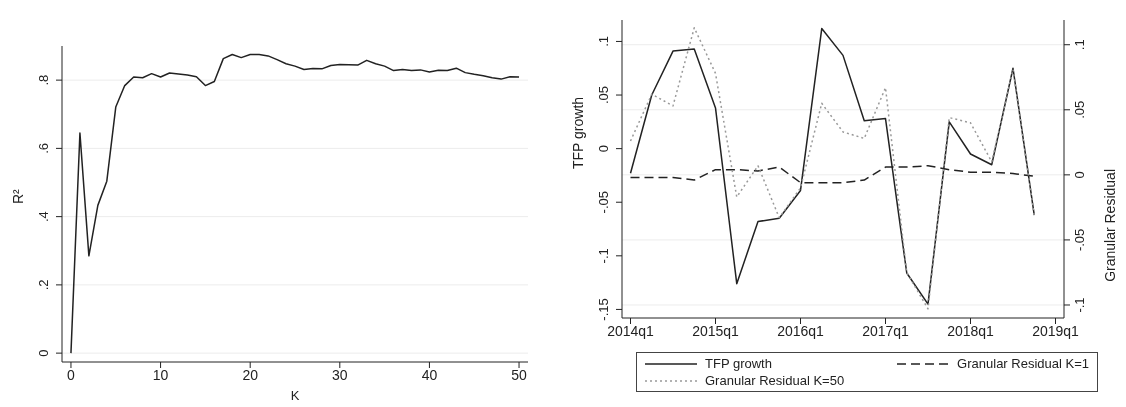 The image size is (1126, 407). Describe the element at coordinates (1023, 363) in the screenshot. I see `legend-label: Granular Residual K=1` at that location.